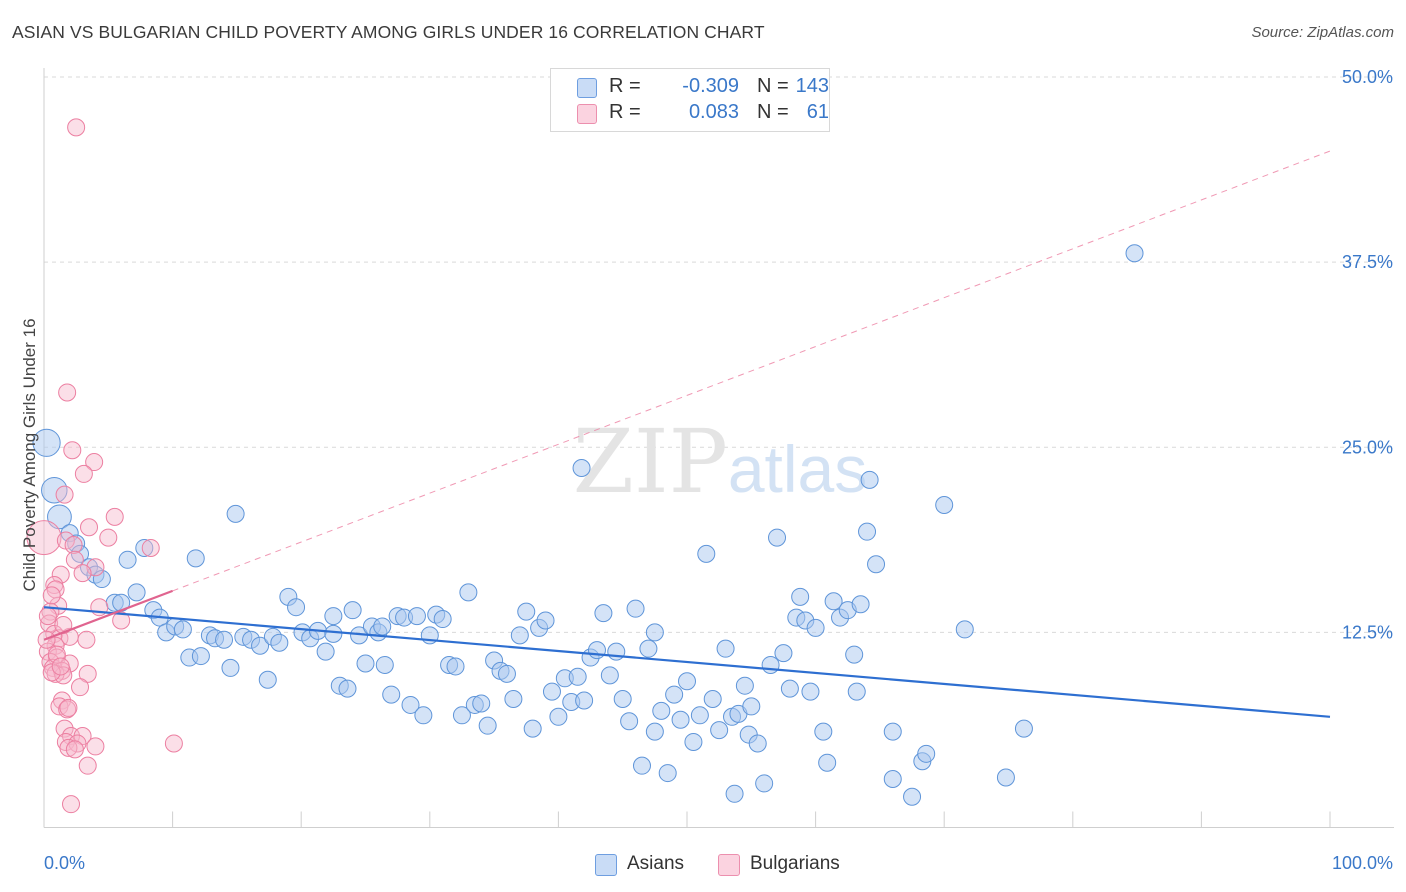 This screenshot has width=1406, height=892. Describe the element at coordinates (1367, 262) in the screenshot. I see `y-tick-label: 37.5%` at that location.